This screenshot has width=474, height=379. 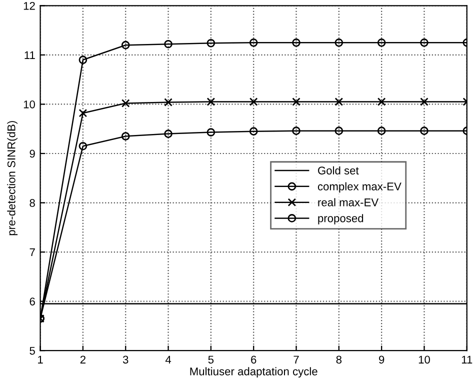 What do you see at coordinates (360, 187) in the screenshot?
I see `legend-label: complex max-EV` at bounding box center [360, 187].